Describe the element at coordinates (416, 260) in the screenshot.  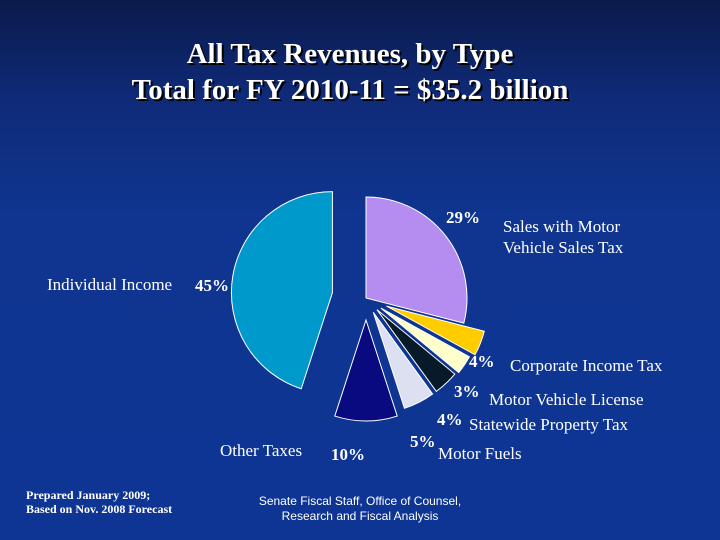
I see `pie-slice-sales` at that location.